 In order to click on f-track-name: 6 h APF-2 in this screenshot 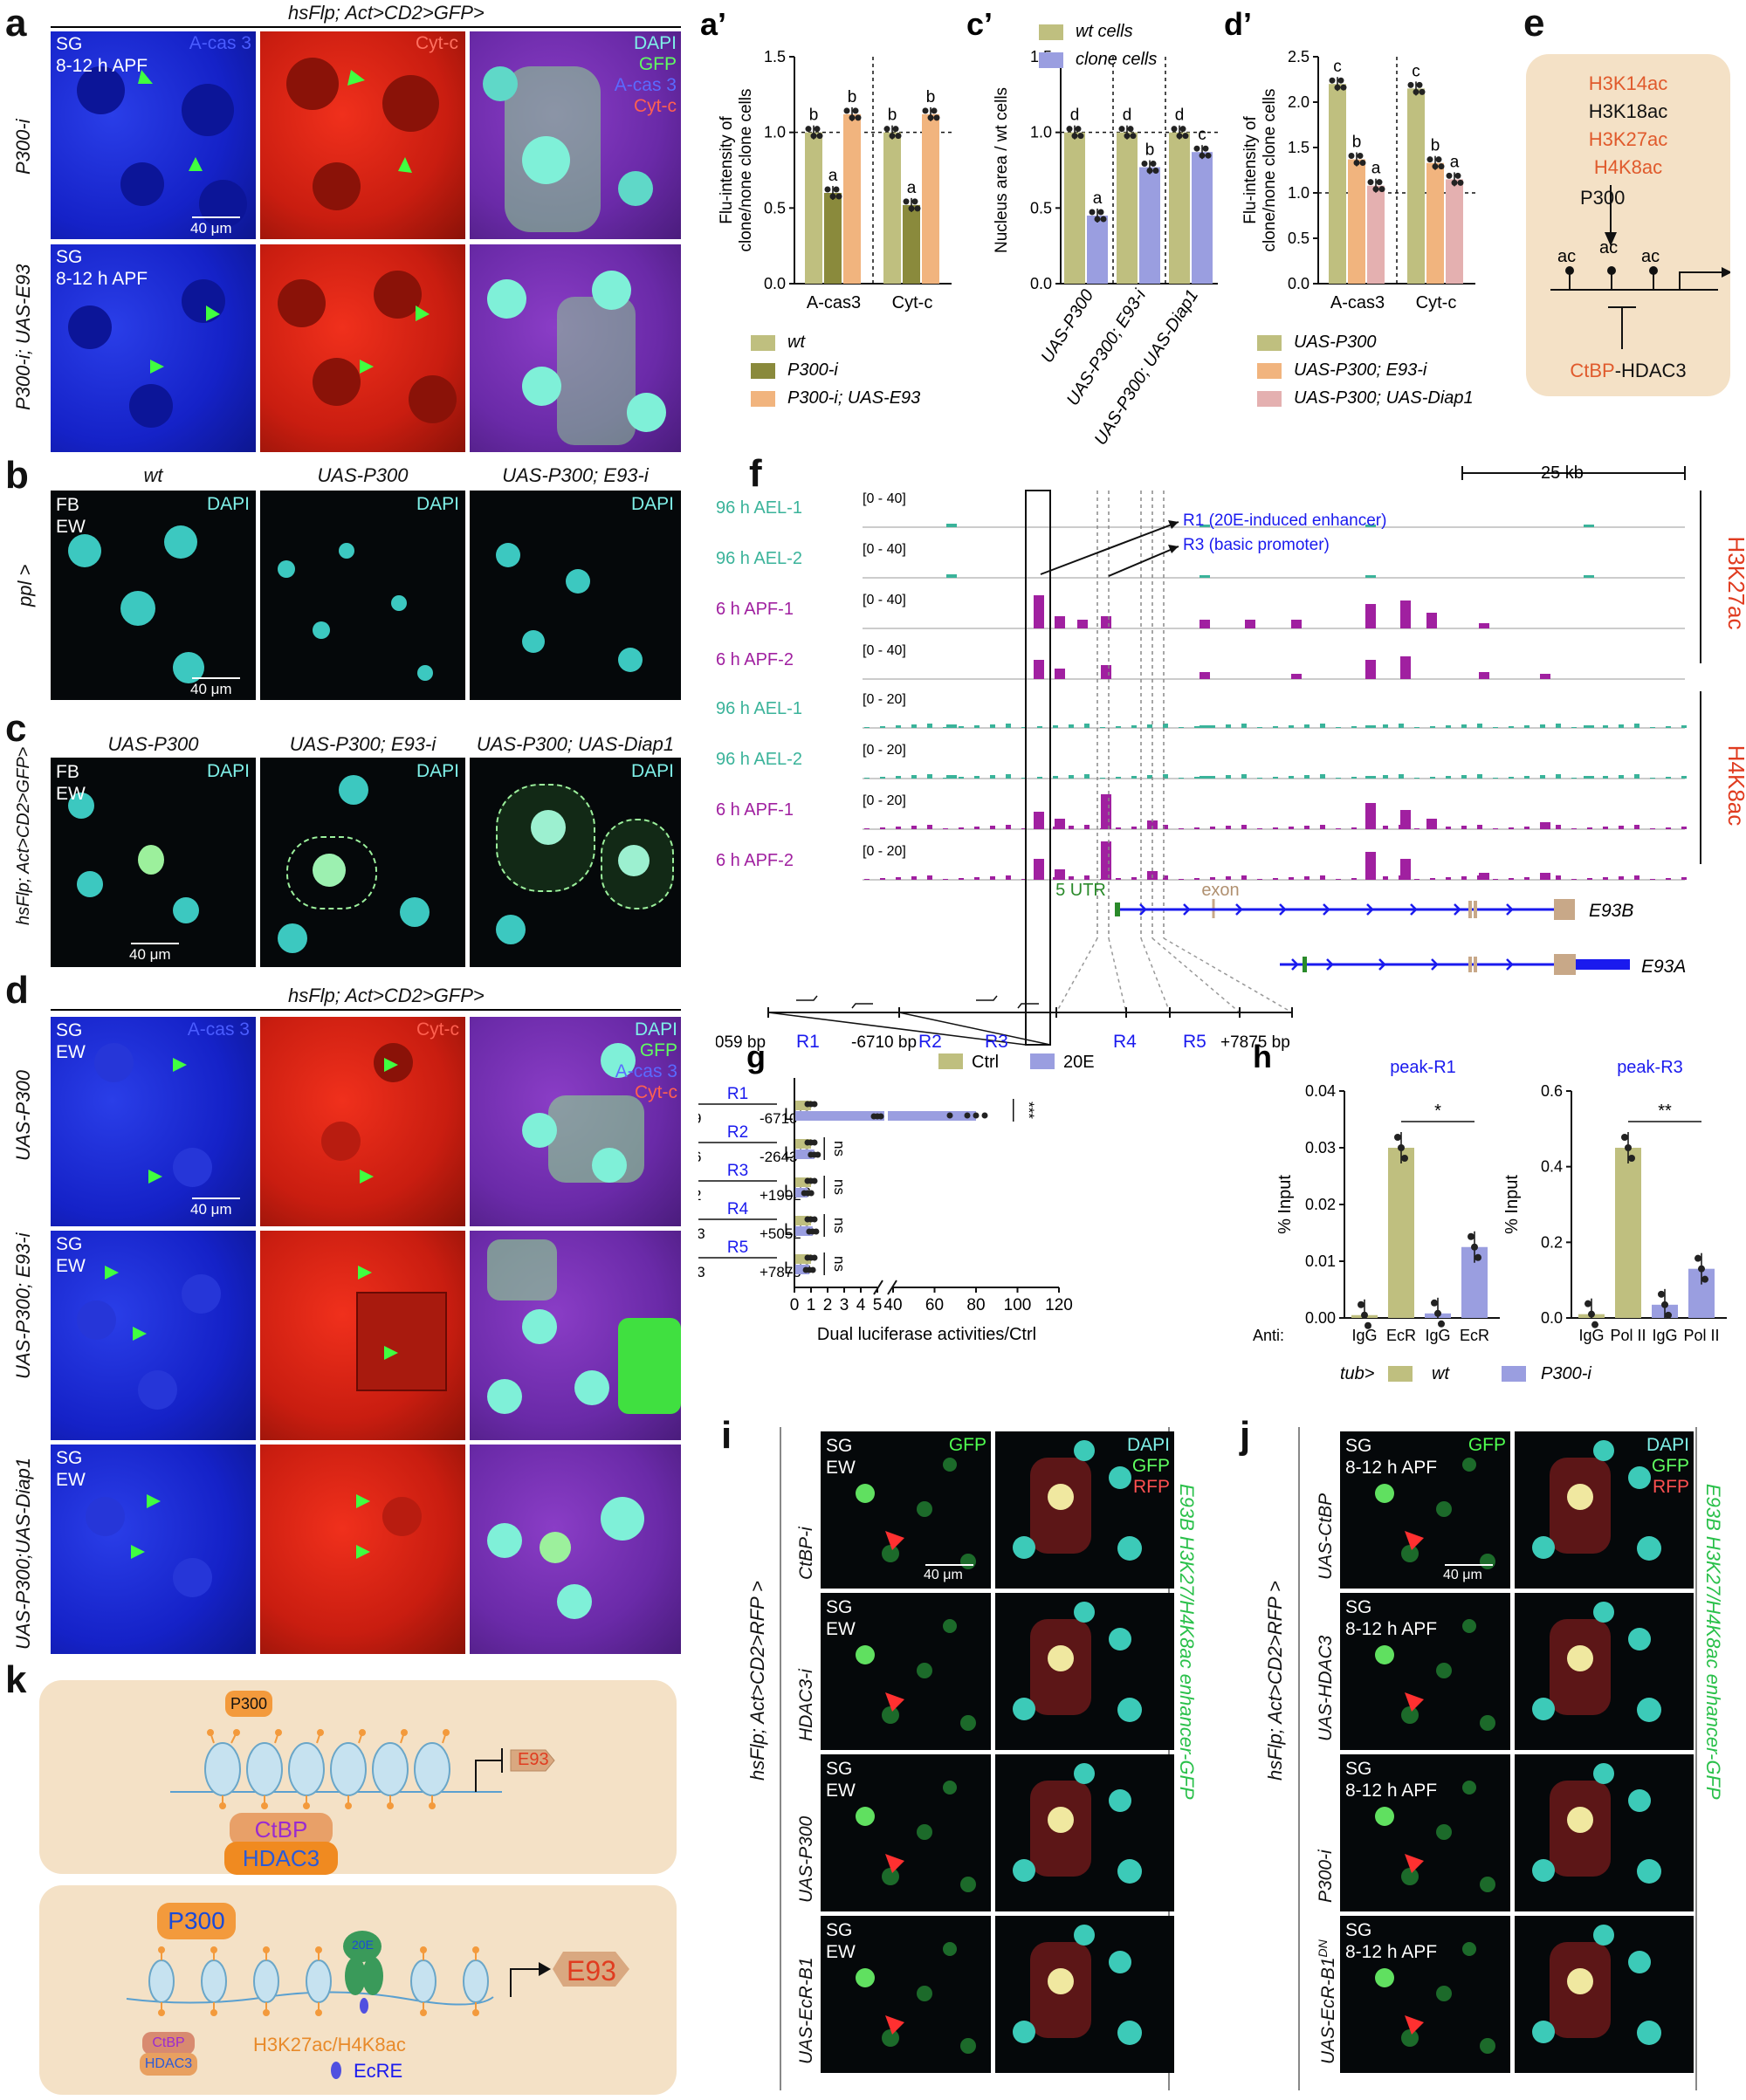, I will do `click(755, 860)`.